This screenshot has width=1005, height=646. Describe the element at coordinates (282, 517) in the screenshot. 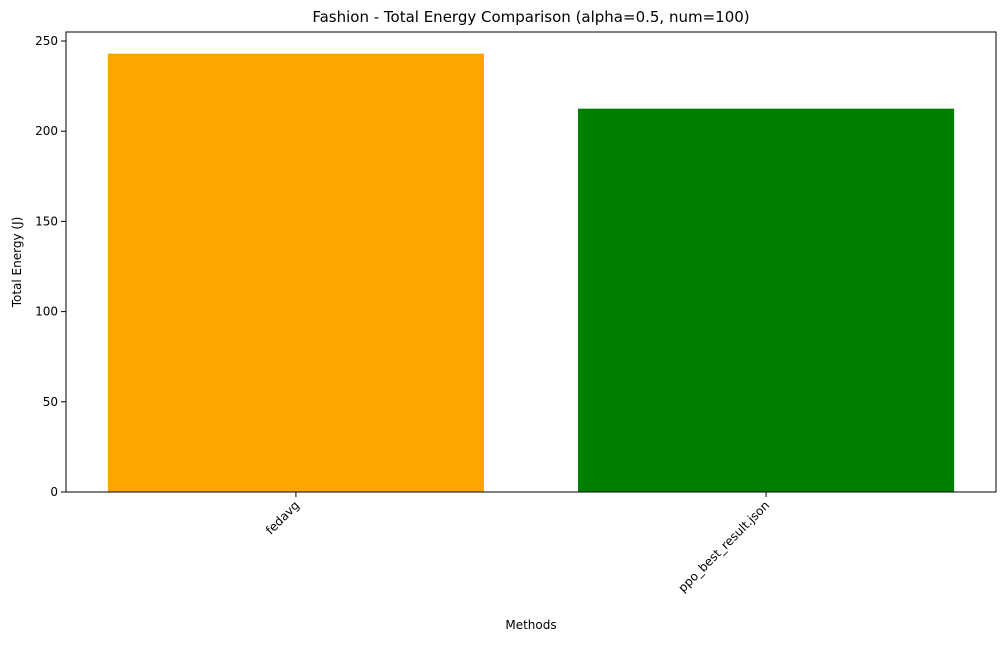

I see `x-tick-label: fedavg` at that location.